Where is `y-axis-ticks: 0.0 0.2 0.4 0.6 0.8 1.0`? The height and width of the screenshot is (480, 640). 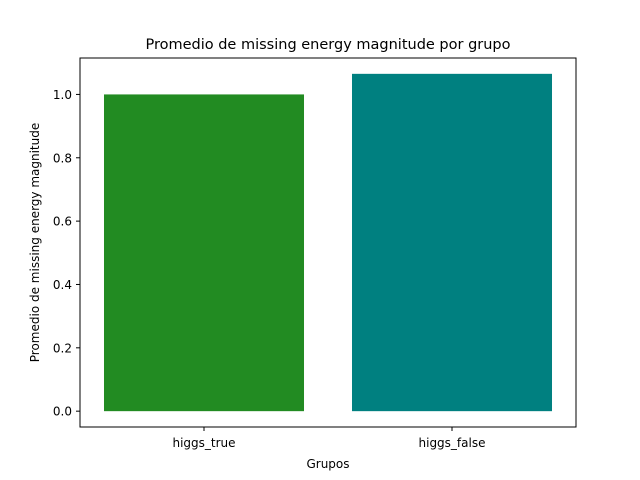 y-axis-ticks: 0.0 0.2 0.4 0.6 0.8 1.0 is located at coordinates (66, 253).